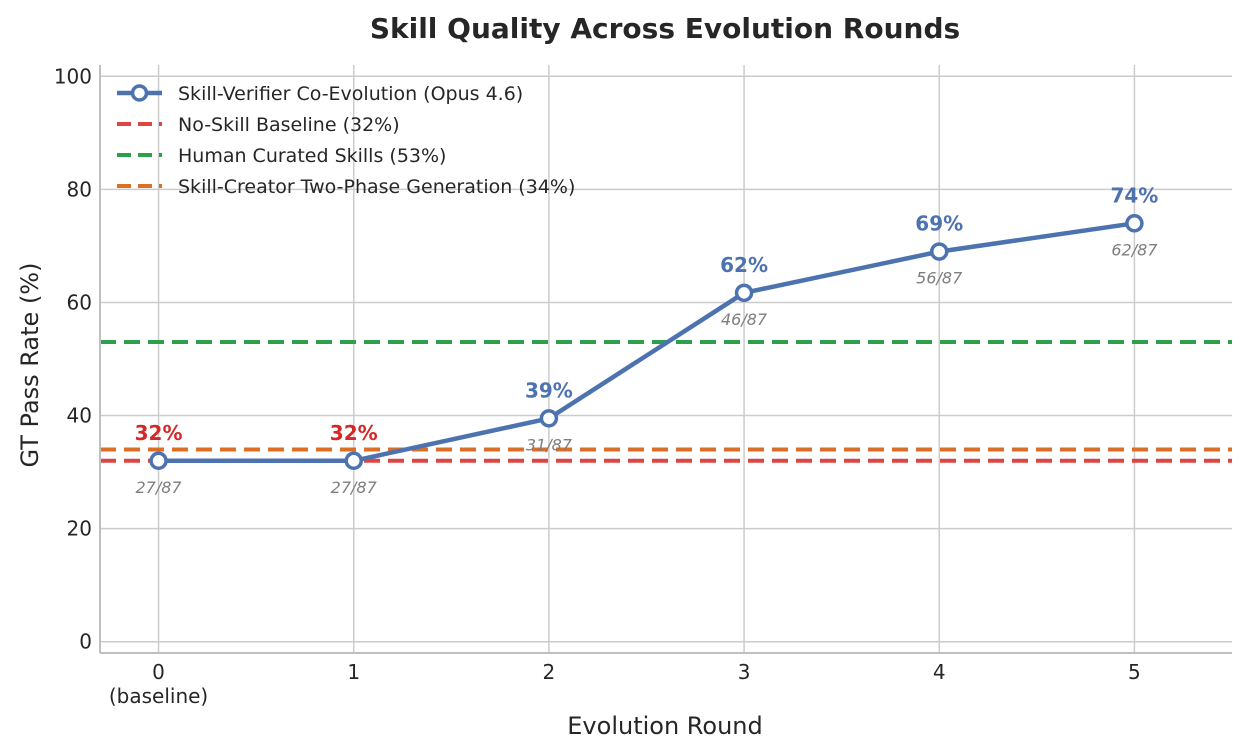 This screenshot has width=1246, height=756. Describe the element at coordinates (79, 529) in the screenshot. I see `y-tick-label: 20` at that location.